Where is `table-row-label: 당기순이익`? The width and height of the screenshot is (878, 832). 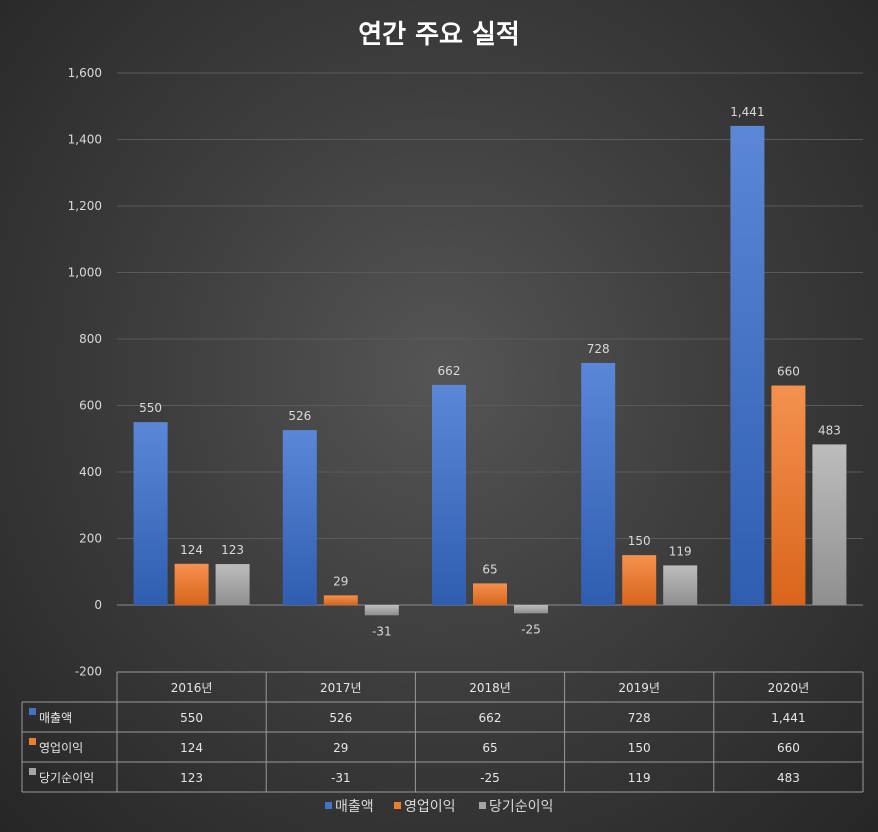 table-row-label: 당기순이익 is located at coordinates (66, 778).